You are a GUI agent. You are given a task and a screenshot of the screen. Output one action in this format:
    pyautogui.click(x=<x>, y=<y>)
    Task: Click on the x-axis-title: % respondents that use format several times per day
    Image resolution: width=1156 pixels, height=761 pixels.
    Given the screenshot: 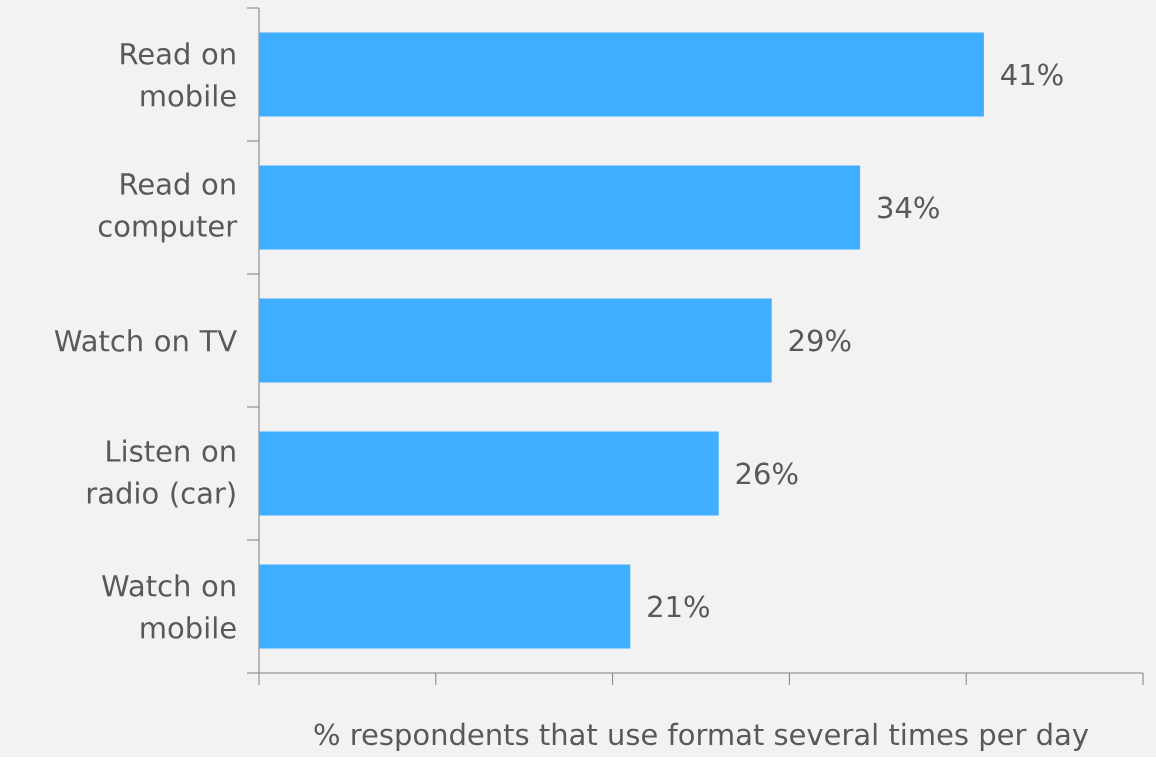 What is the action you would take?
    pyautogui.click(x=701, y=737)
    